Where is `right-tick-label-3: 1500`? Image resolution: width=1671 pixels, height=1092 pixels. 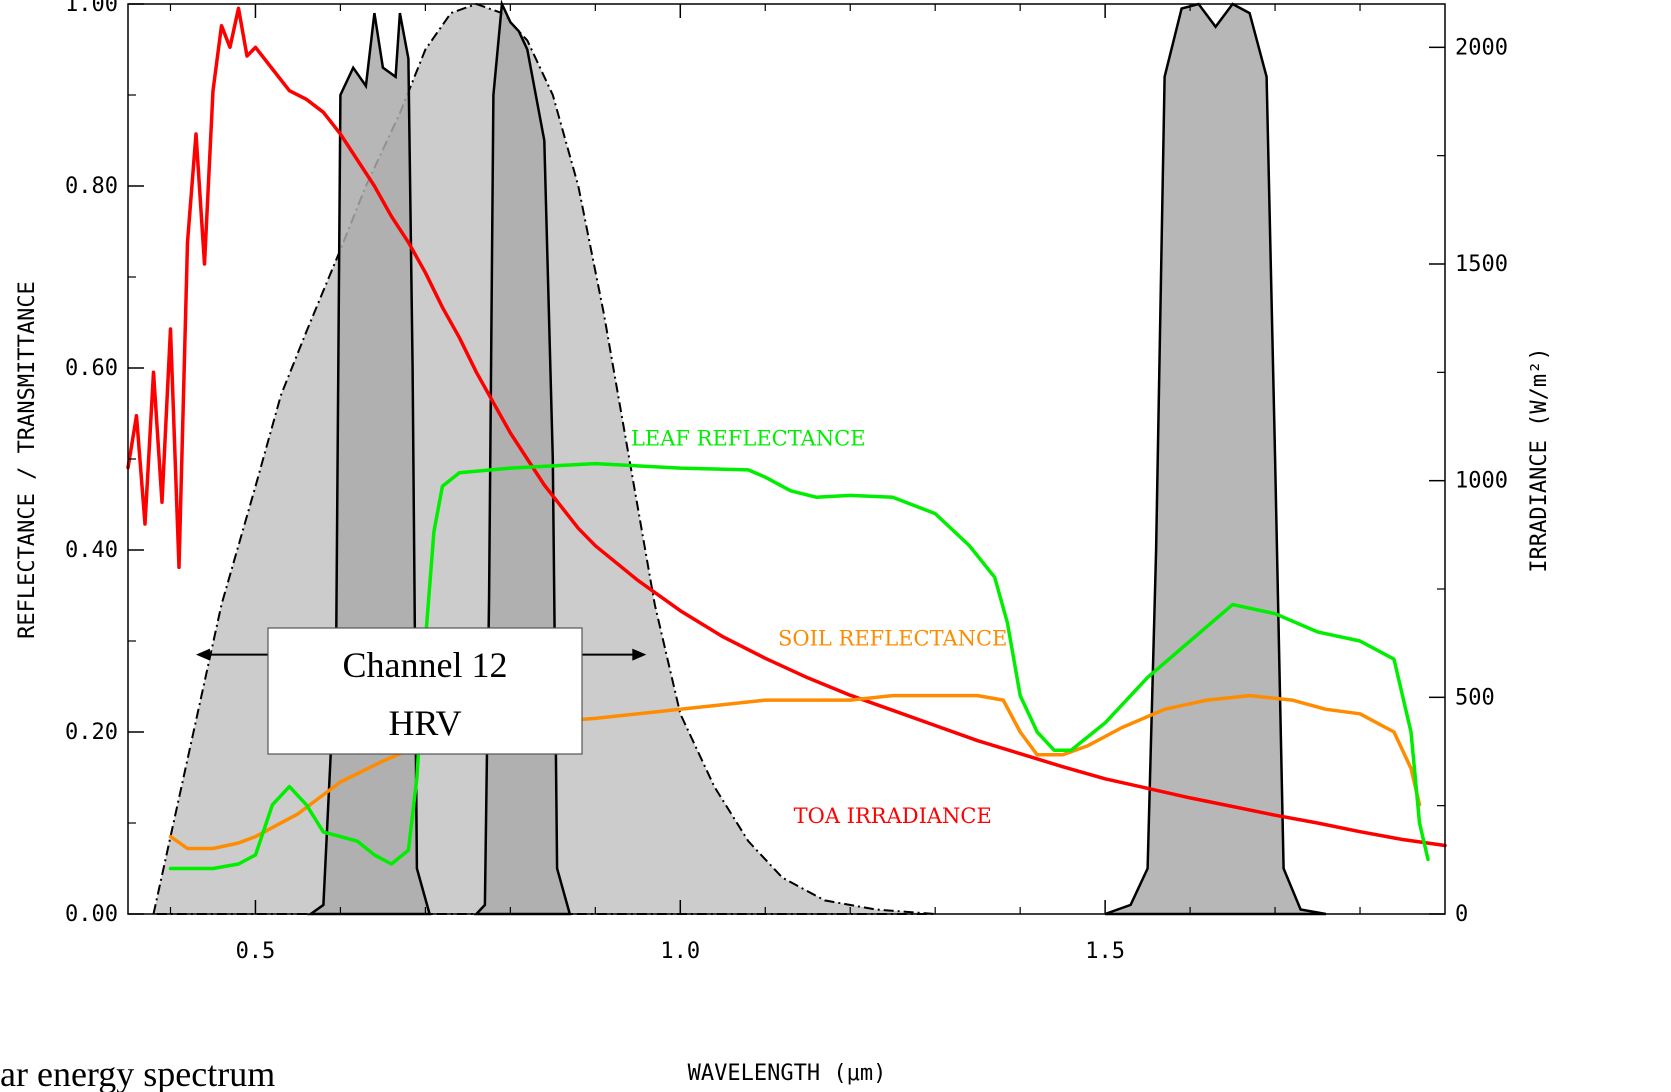 right-tick-label-3: 1500 is located at coordinates (1481, 264).